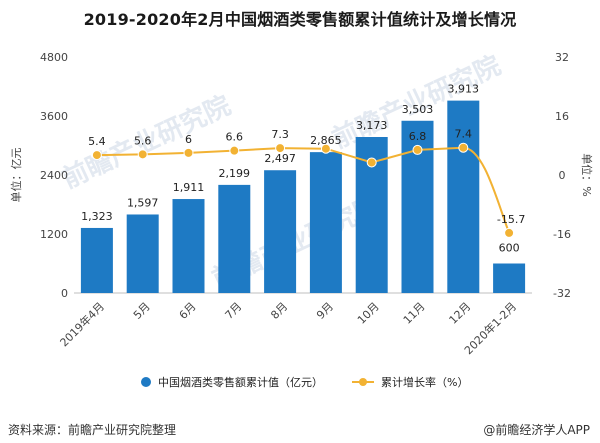  What do you see at coordinates (16, 175) in the screenshot?
I see `y-left-axis-title: 单位：亿元` at bounding box center [16, 175].